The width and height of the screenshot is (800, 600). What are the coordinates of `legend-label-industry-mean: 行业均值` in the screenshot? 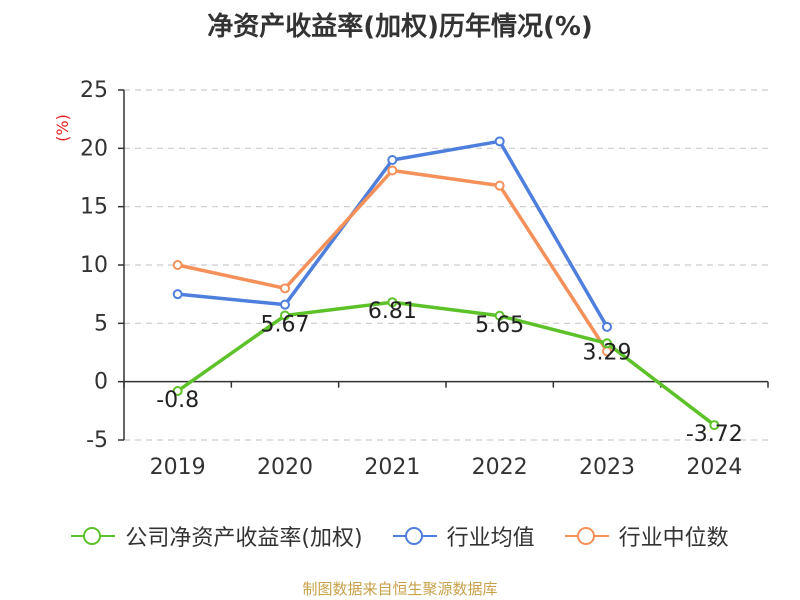 It's located at (490, 538).